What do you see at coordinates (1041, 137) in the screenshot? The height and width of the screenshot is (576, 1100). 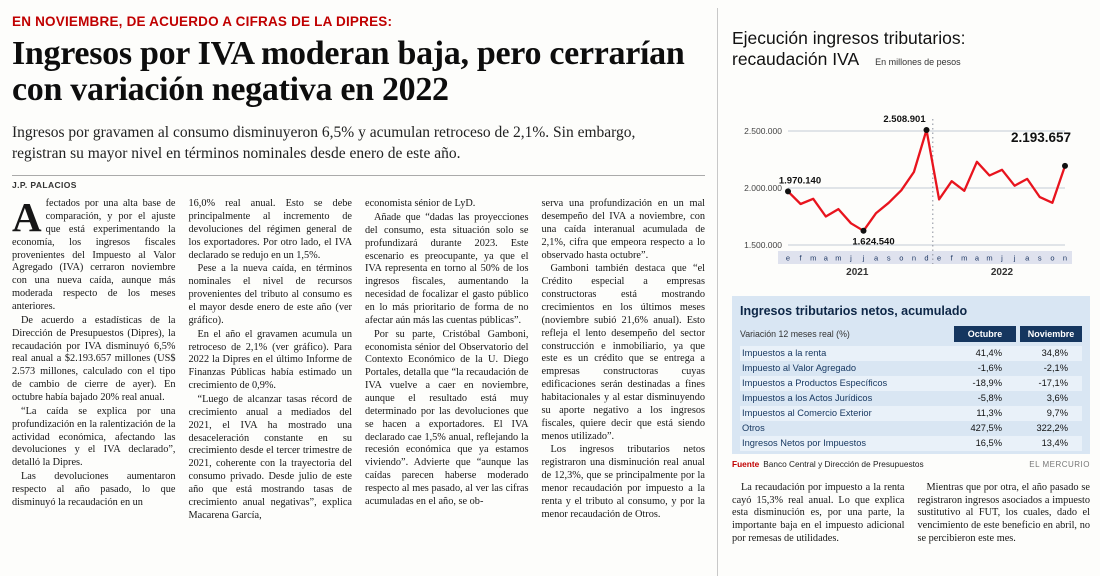 I see `svg-text: 2.193.657` at bounding box center [1041, 137].